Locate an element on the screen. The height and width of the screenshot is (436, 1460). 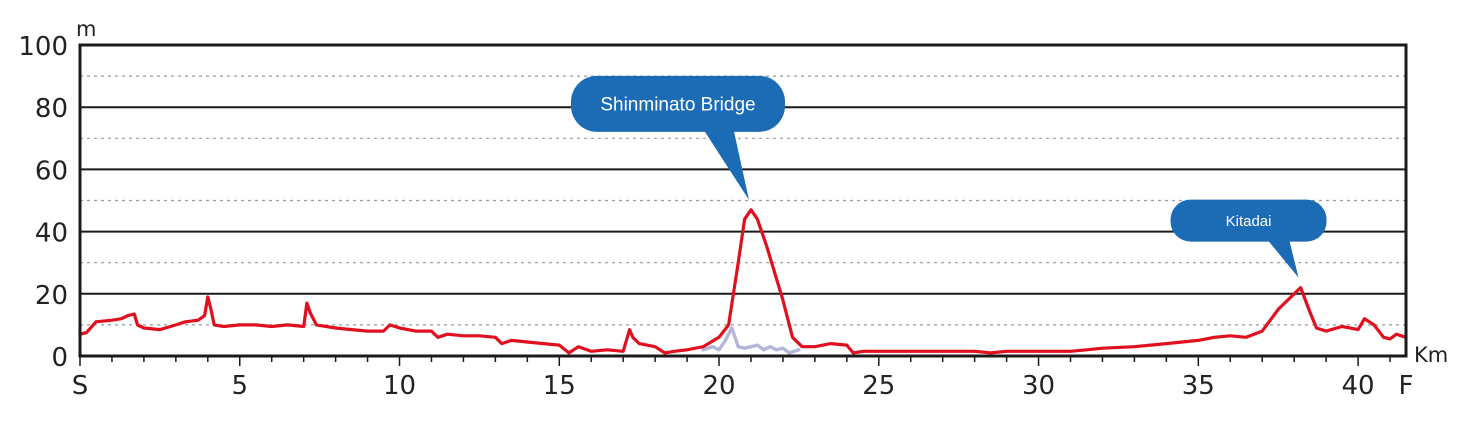
y-axis-unit: m is located at coordinates (86, 29).